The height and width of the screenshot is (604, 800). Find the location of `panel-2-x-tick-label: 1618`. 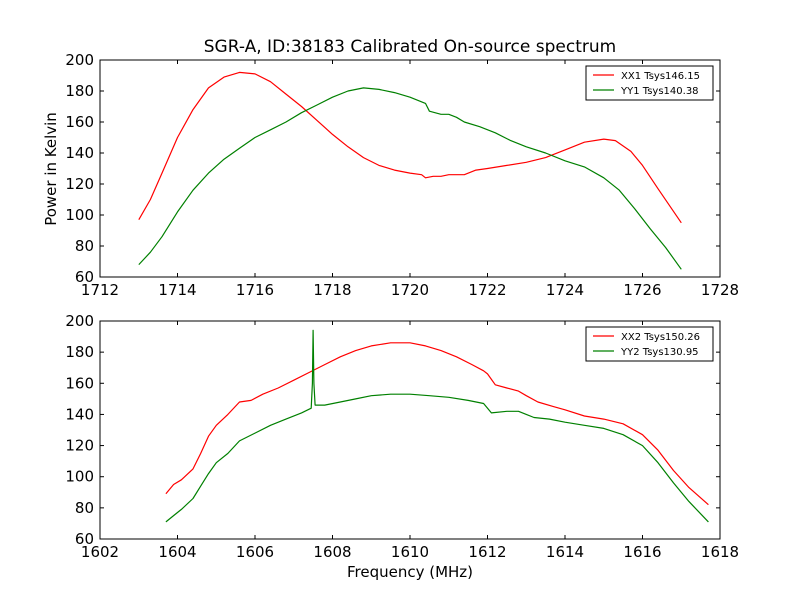

panel-2-x-tick-label: 1618 is located at coordinates (720, 552).